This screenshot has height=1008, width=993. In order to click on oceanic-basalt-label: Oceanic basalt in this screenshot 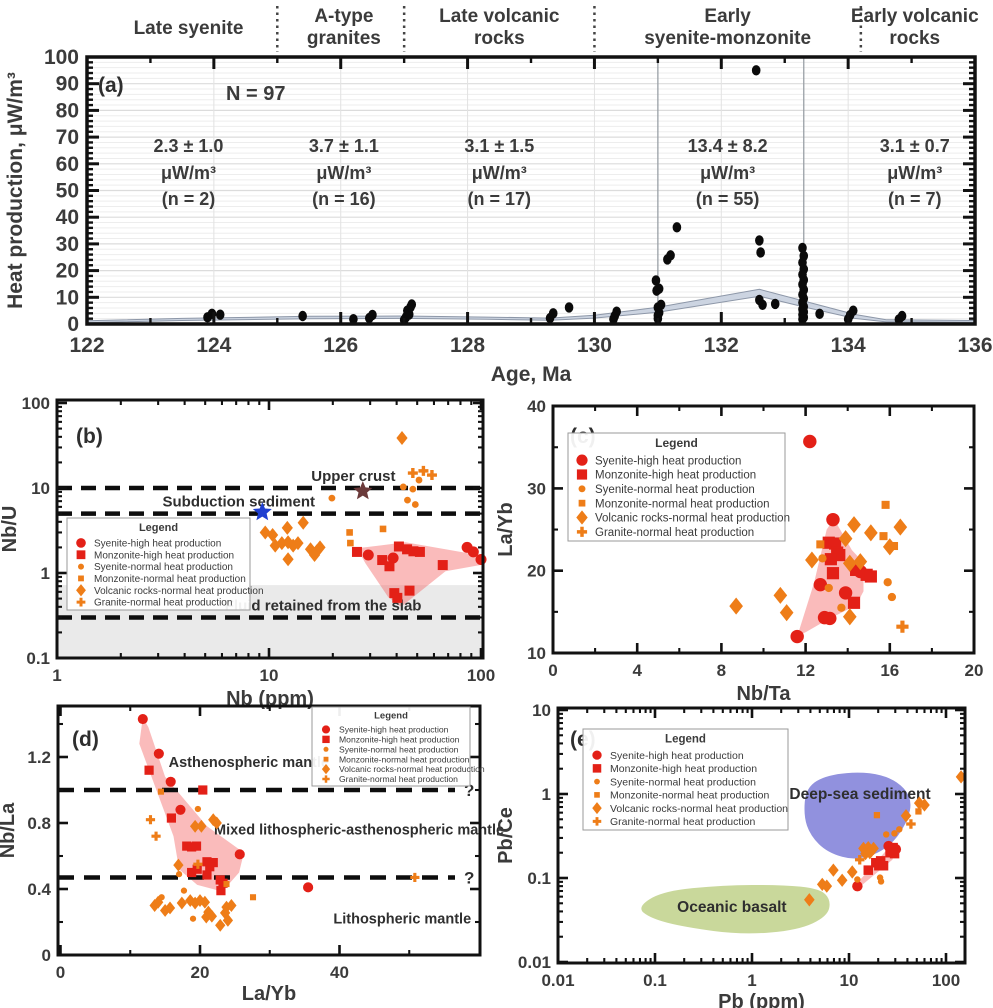, I will do `click(731, 907)`.